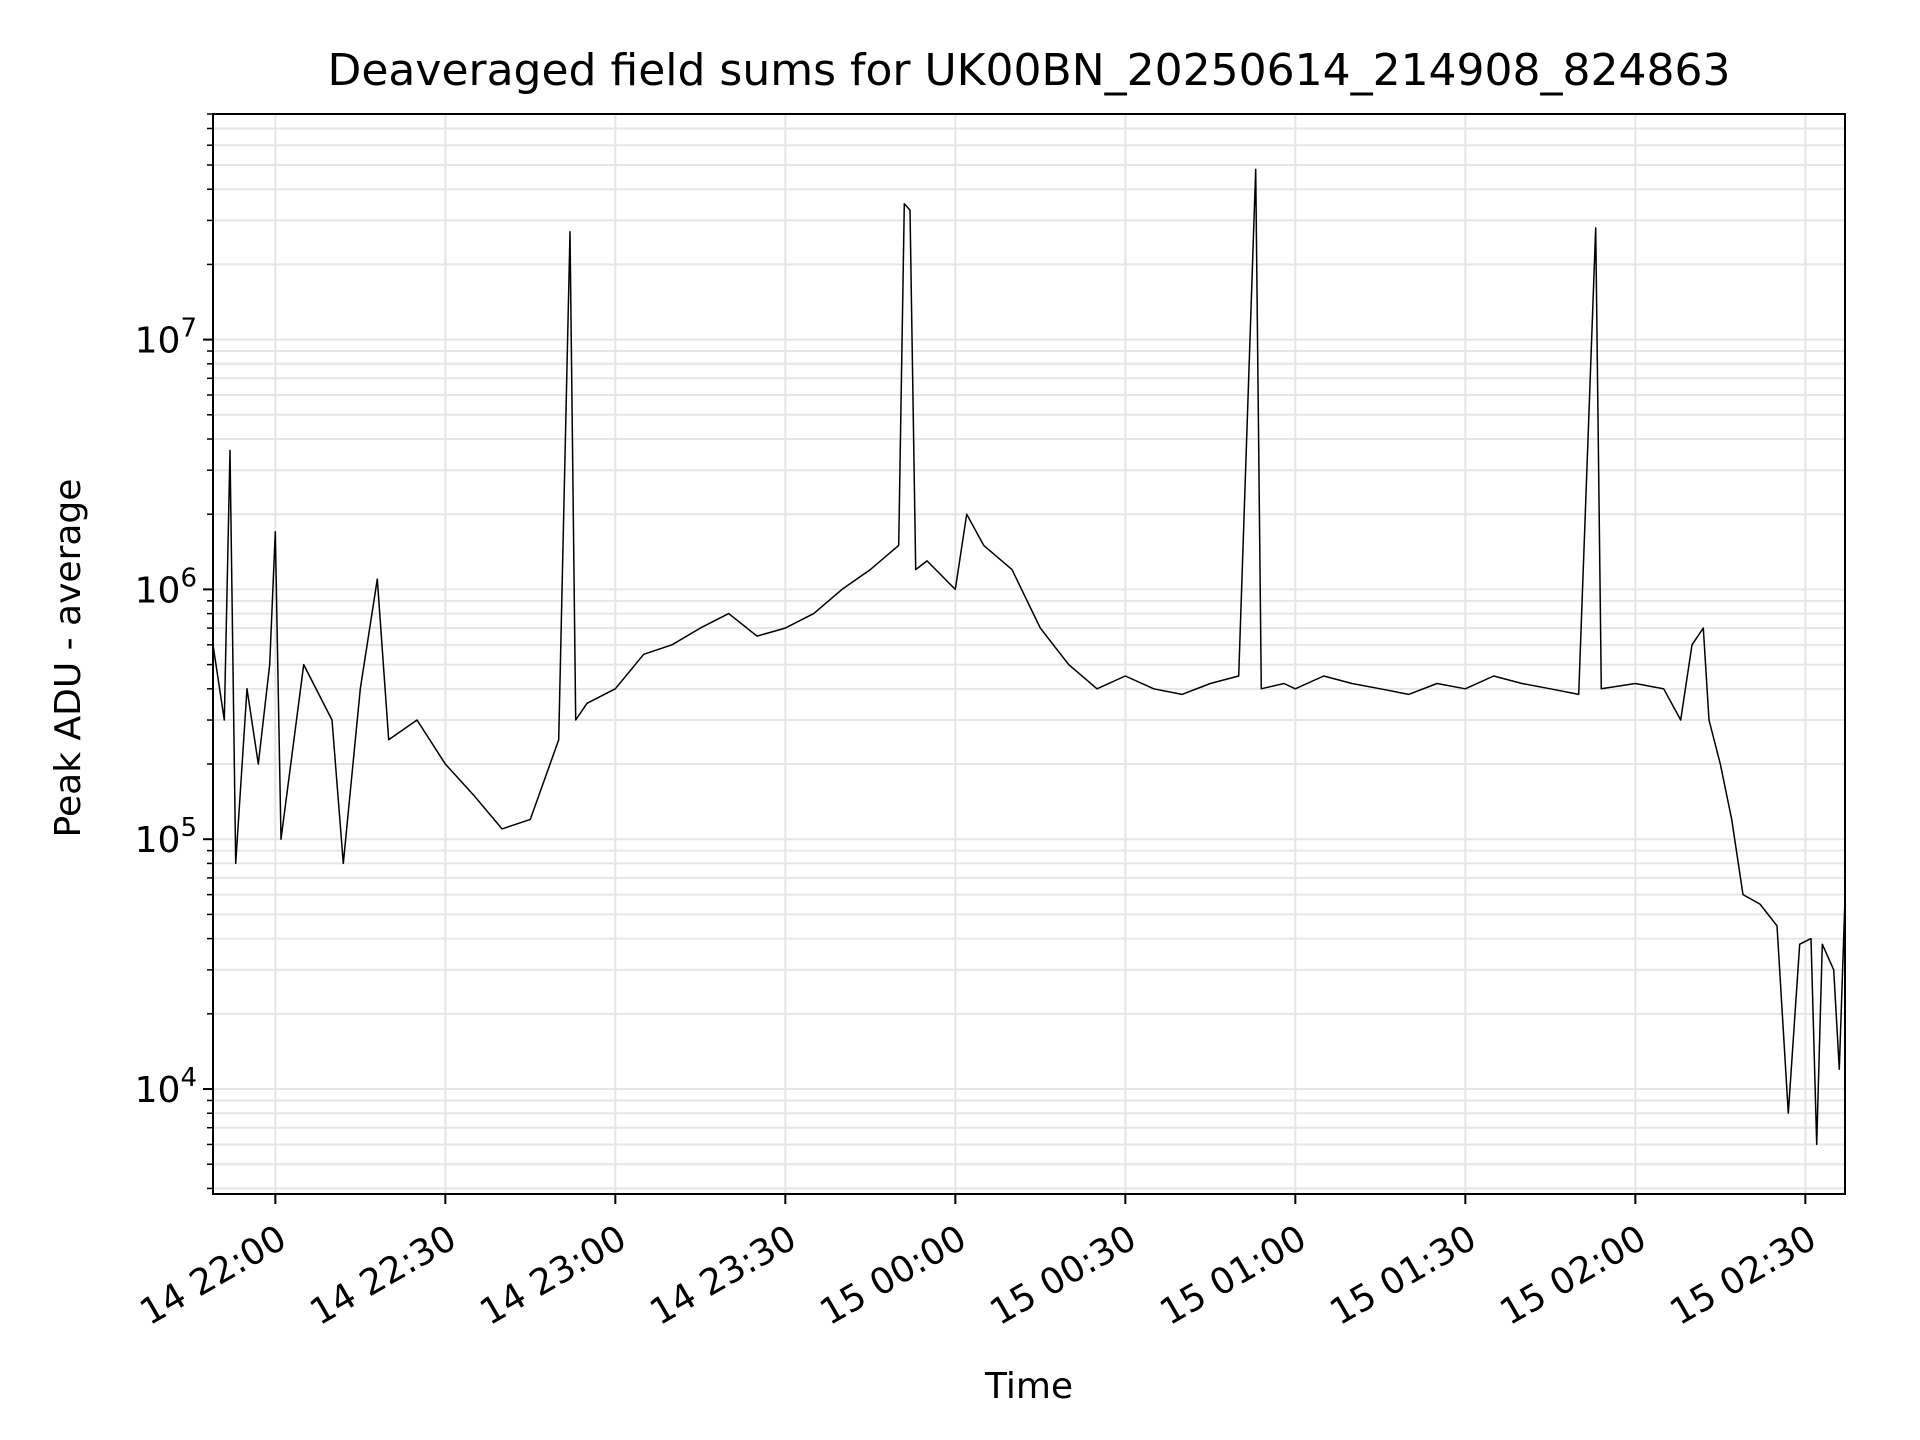 This screenshot has height=1440, width=1920. What do you see at coordinates (166, 338) in the screenshot?
I see `y-tick-label: 10⁷` at bounding box center [166, 338].